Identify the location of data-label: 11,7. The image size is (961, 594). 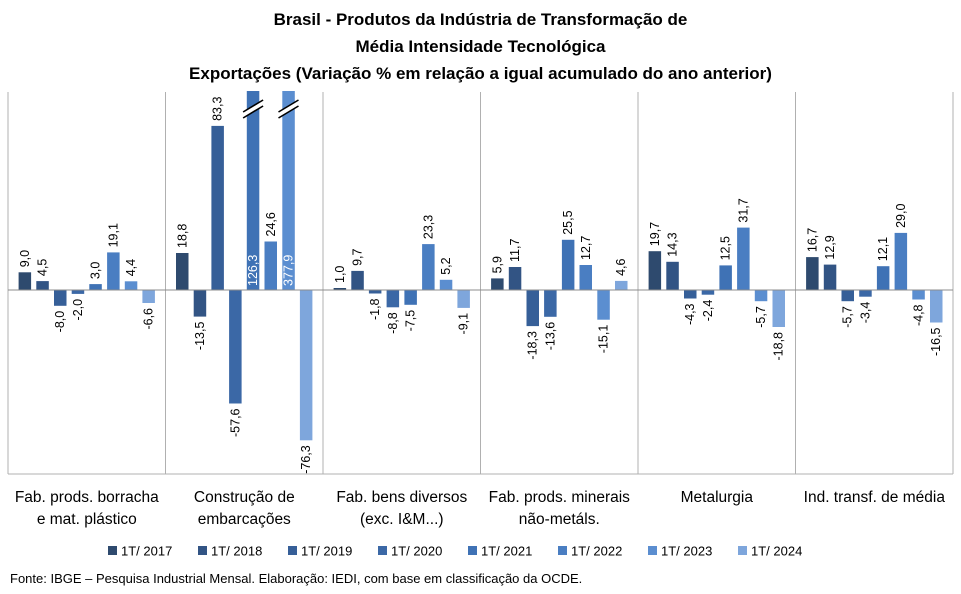
(515, 250).